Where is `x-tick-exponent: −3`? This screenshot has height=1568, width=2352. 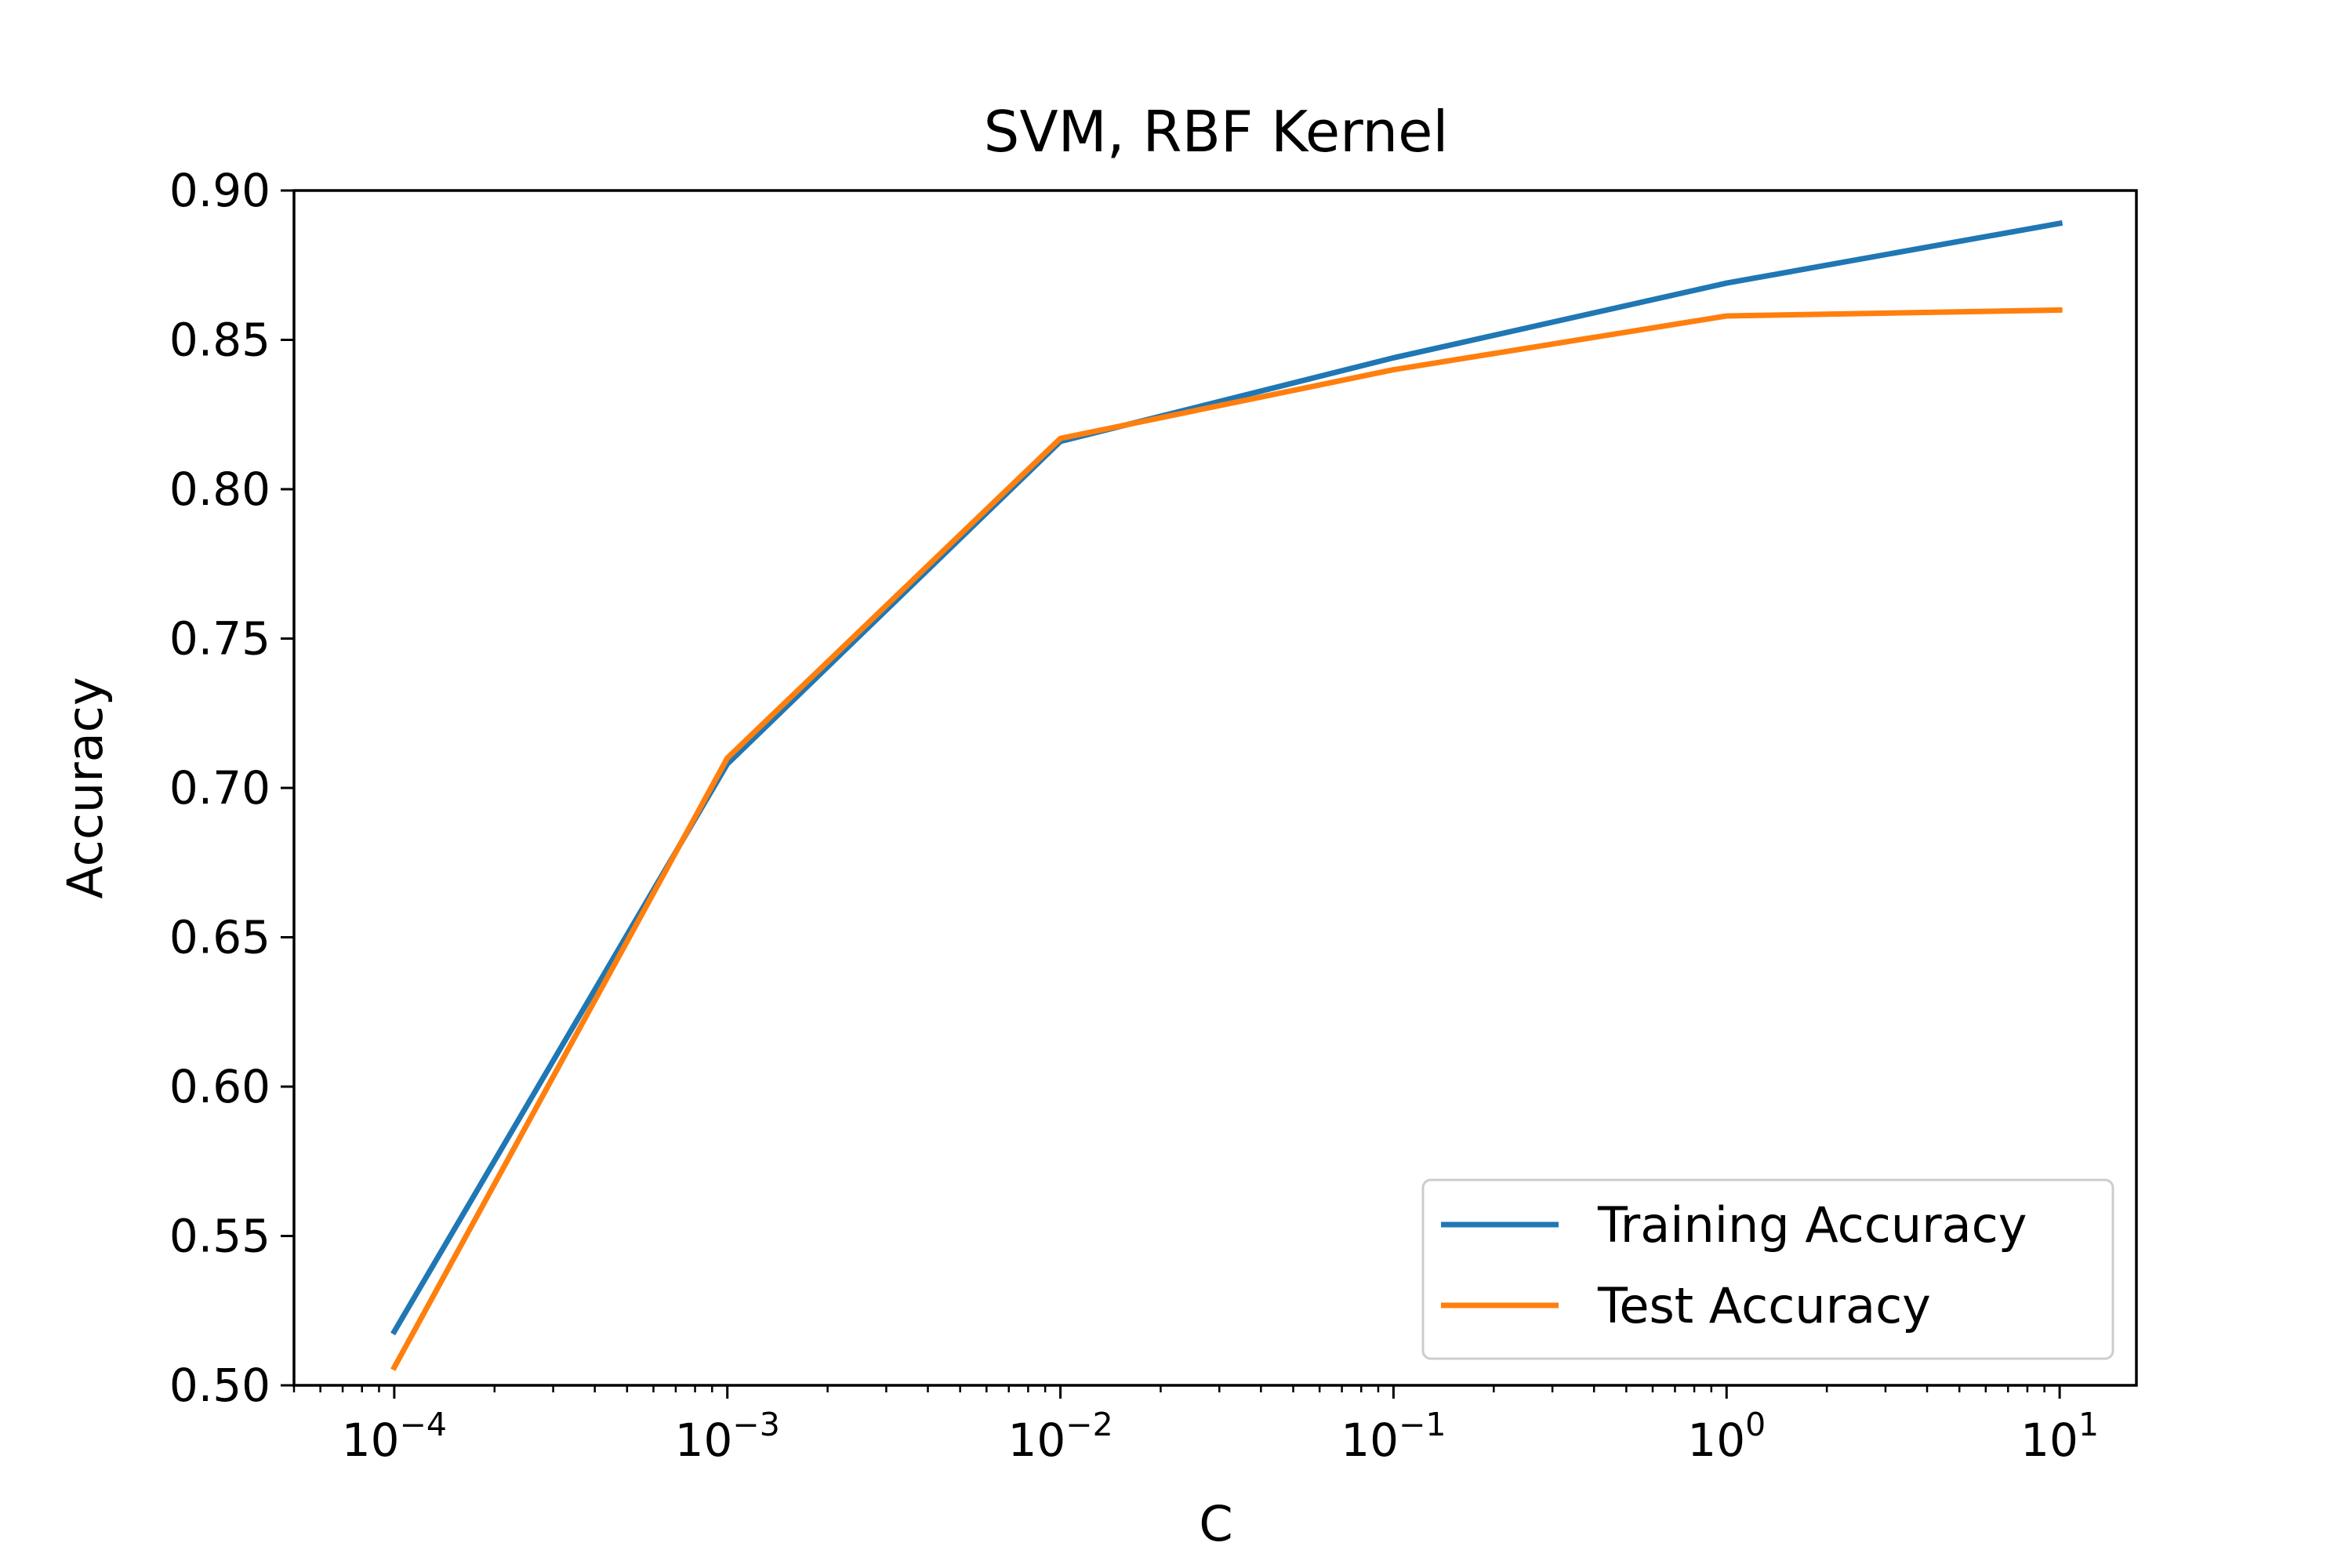
x-tick-exponent: −3 is located at coordinates (755, 1424).